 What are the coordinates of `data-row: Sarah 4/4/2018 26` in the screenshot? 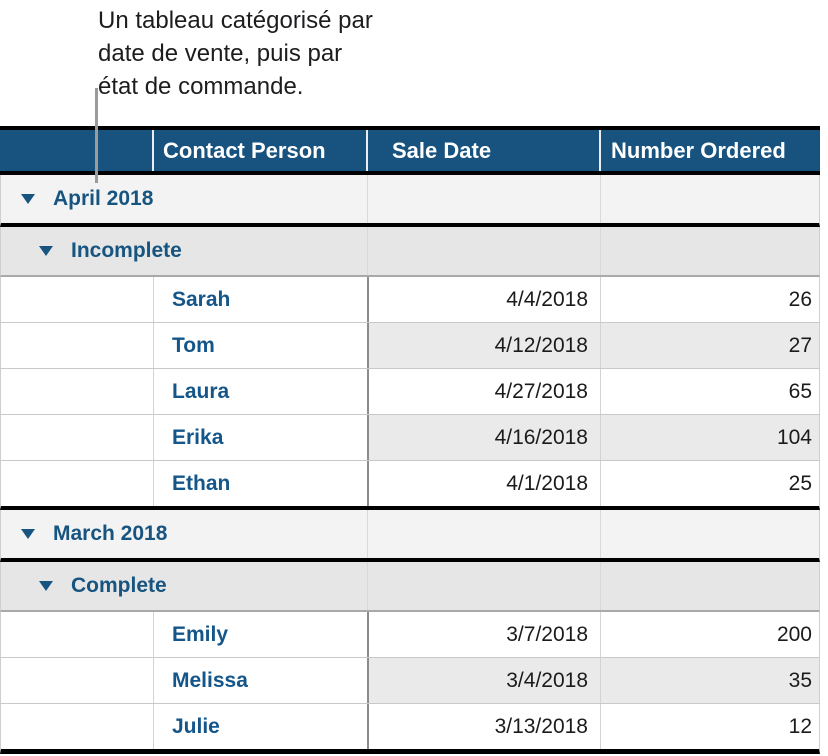 It's located at (410, 300).